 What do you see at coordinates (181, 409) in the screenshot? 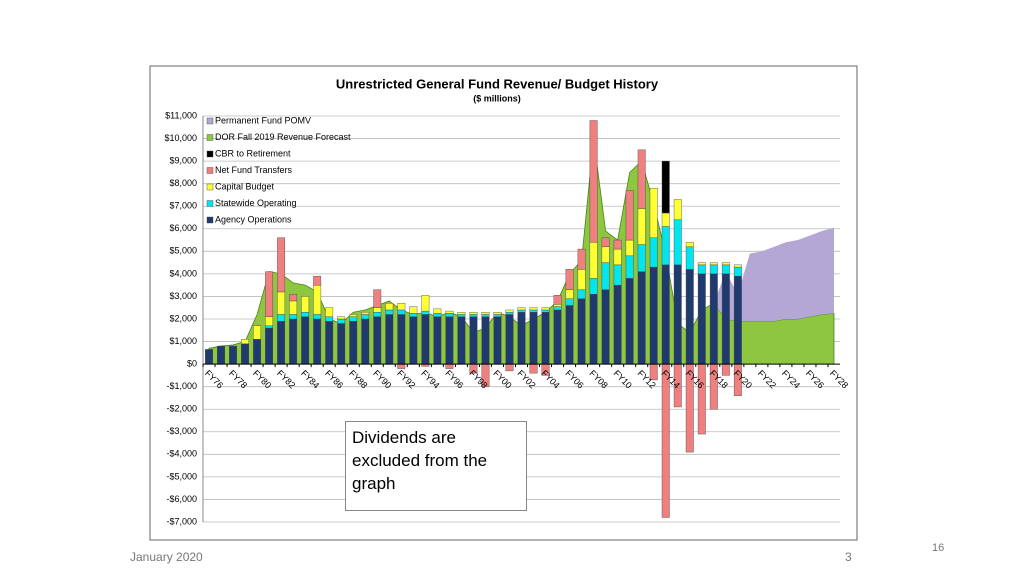
I see `y-tick-label: -$2,000` at bounding box center [181, 409].